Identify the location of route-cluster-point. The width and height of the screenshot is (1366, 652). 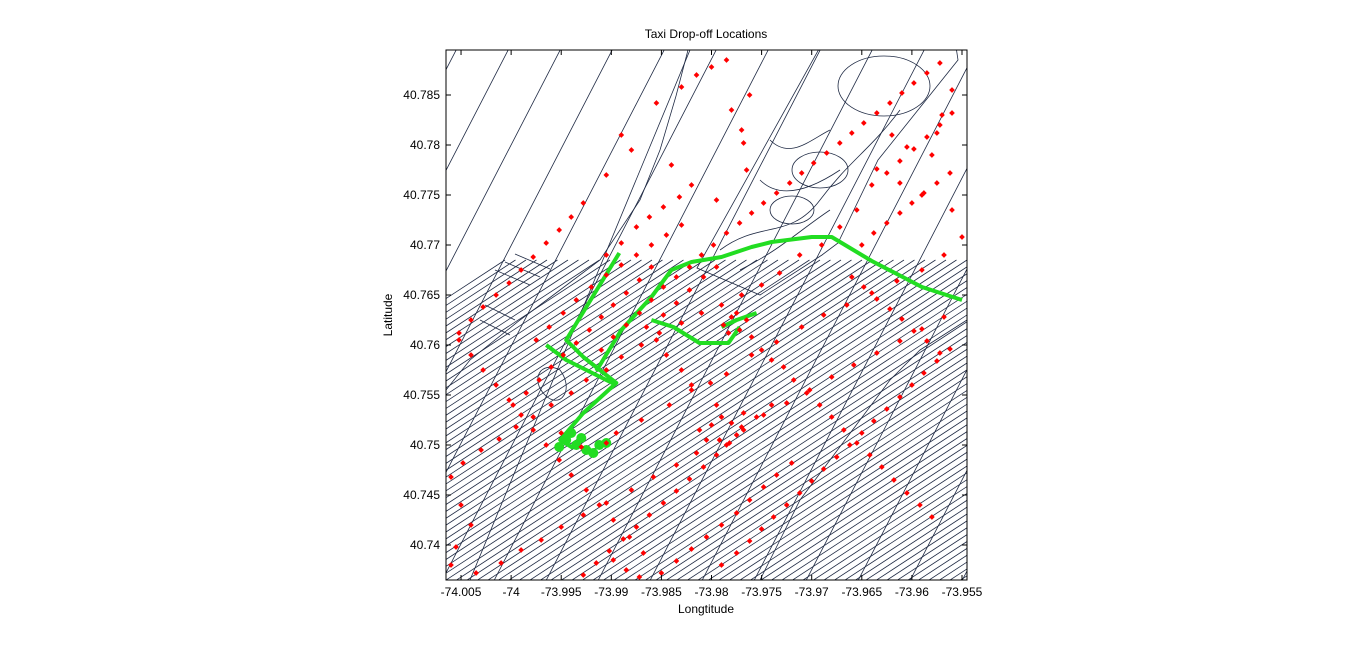
(571, 433).